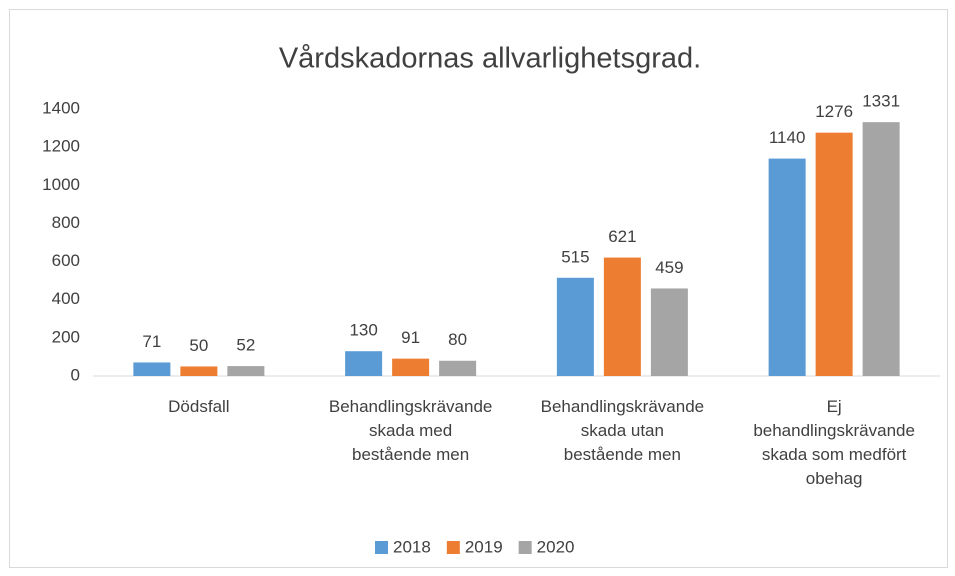 Image resolution: width=955 pixels, height=576 pixels. I want to click on y-tick-label: 600, so click(66, 260).